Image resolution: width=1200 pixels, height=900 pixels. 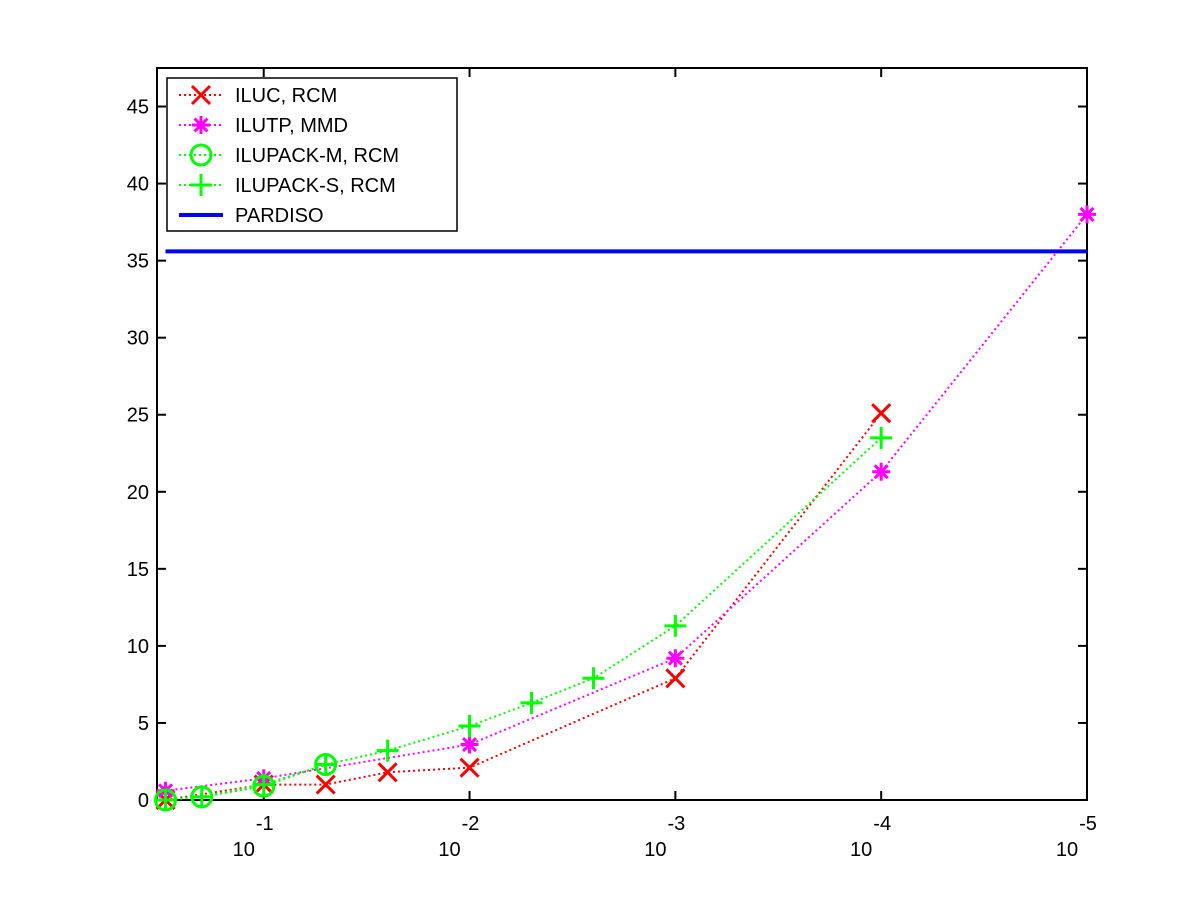 What do you see at coordinates (882, 824) in the screenshot?
I see `x-tick-label-exponent: -4` at bounding box center [882, 824].